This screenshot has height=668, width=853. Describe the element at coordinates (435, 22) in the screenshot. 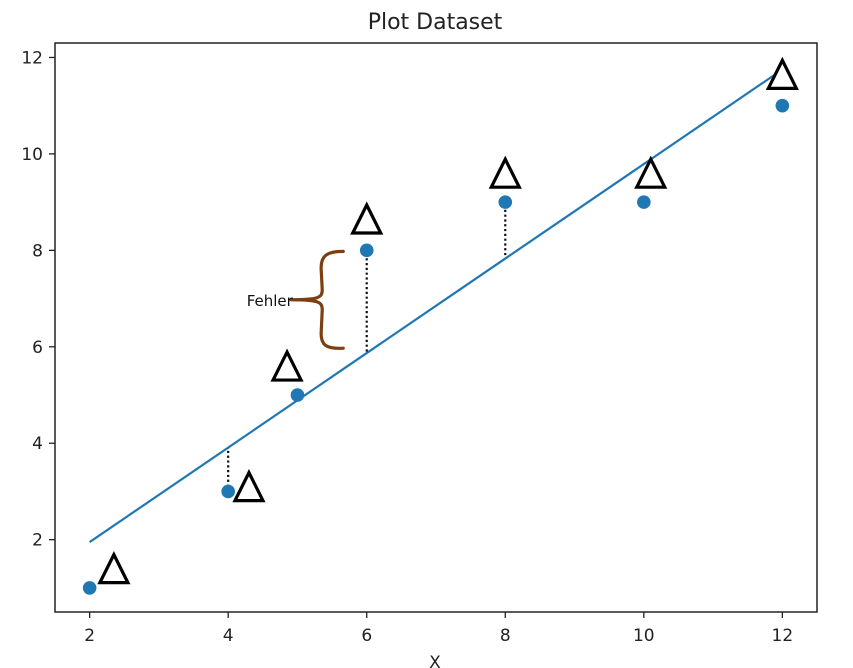

I see `chart-title: Plot Dataset` at that location.